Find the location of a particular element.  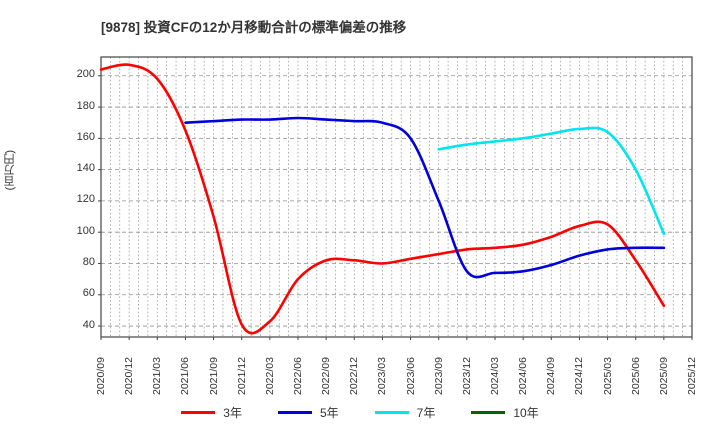

y-tick-label: 200 is located at coordinates (85, 74).